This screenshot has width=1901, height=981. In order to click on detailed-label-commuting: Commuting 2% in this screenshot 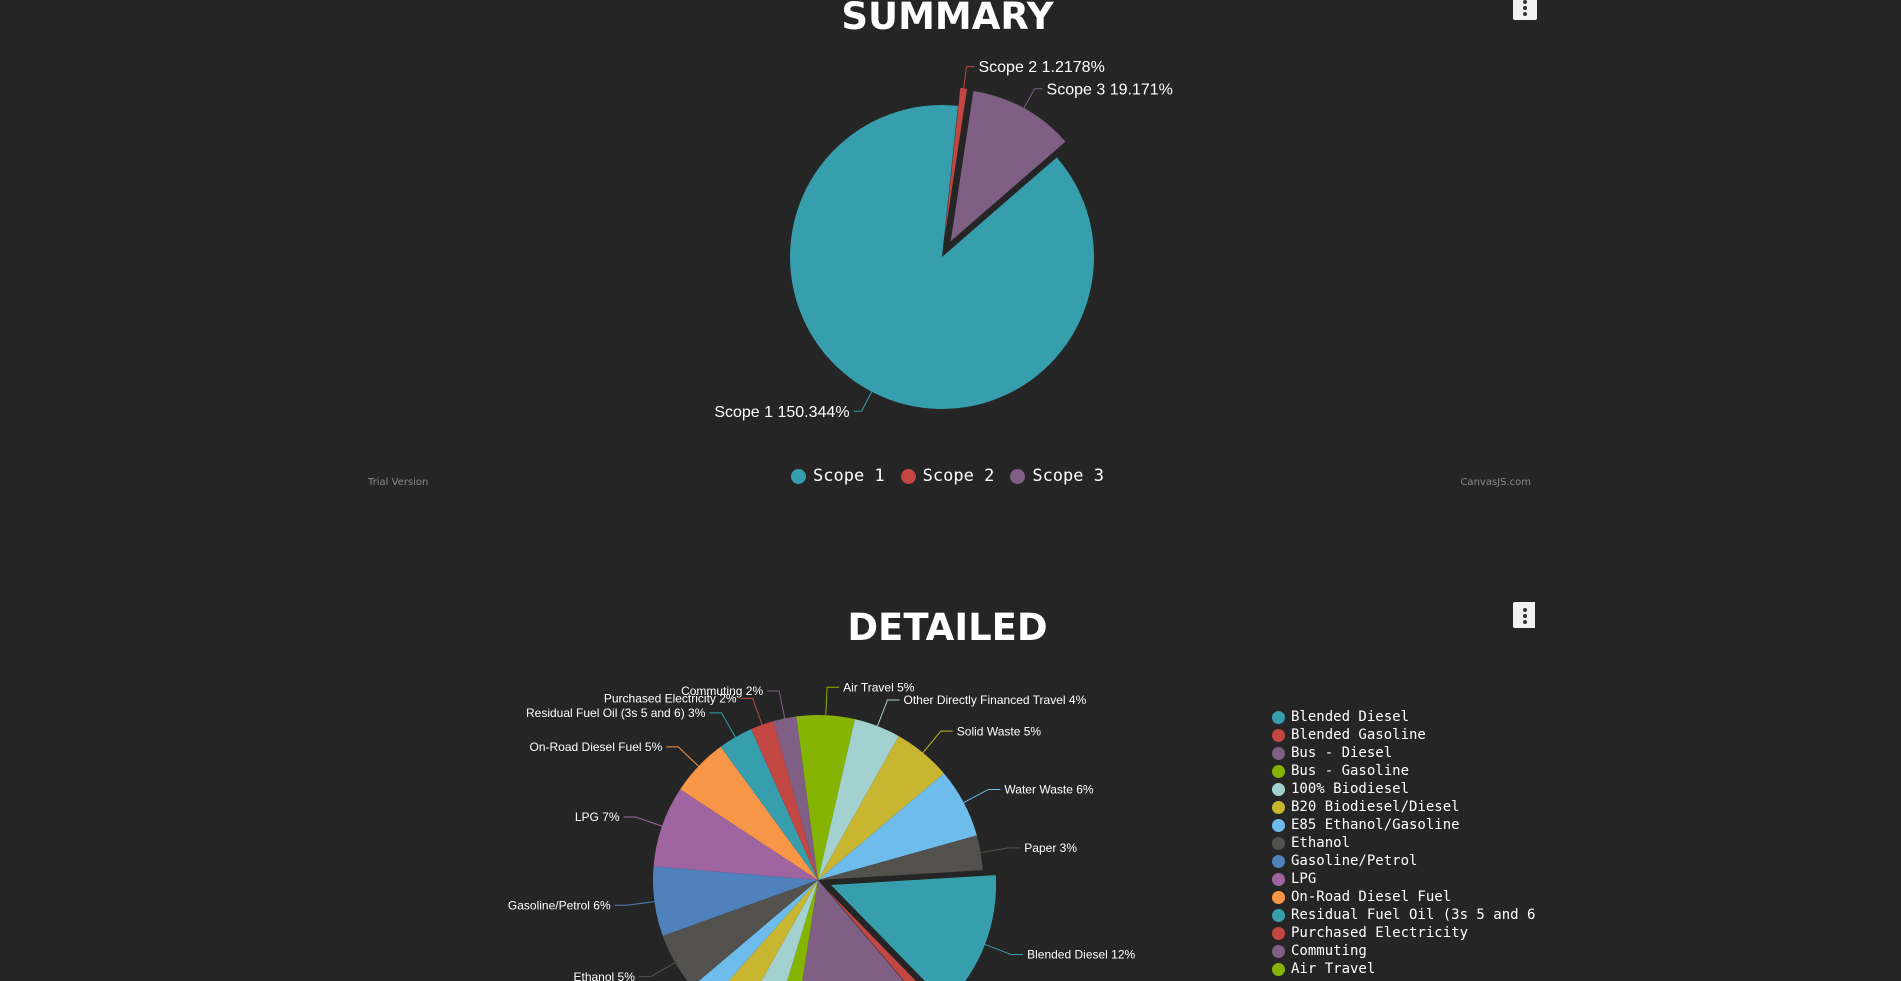, I will do `click(722, 691)`.